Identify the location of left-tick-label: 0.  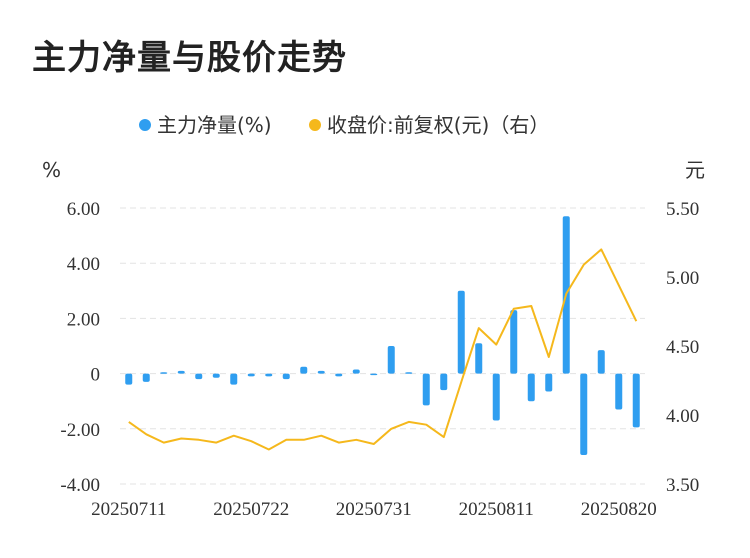
(96, 375).